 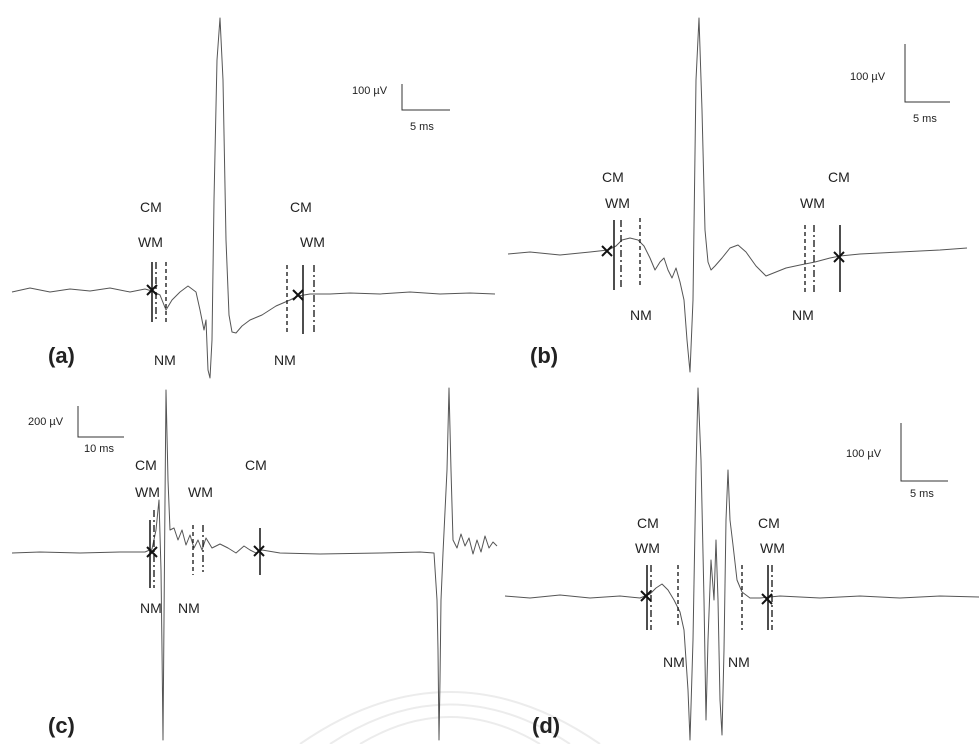 What do you see at coordinates (100, 422) in the screenshot?
I see `panel-c-scale-bar` at bounding box center [100, 422].